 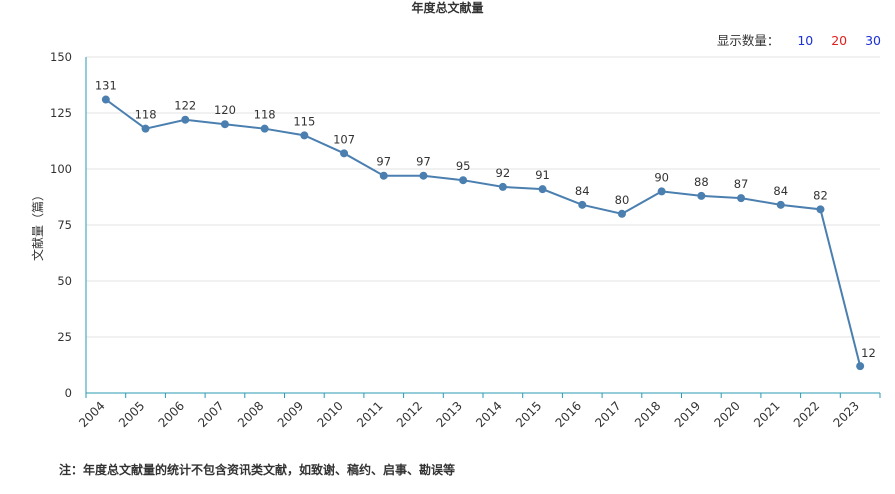 What do you see at coordinates (860, 366) in the screenshot?
I see `data-point-2023` at bounding box center [860, 366].